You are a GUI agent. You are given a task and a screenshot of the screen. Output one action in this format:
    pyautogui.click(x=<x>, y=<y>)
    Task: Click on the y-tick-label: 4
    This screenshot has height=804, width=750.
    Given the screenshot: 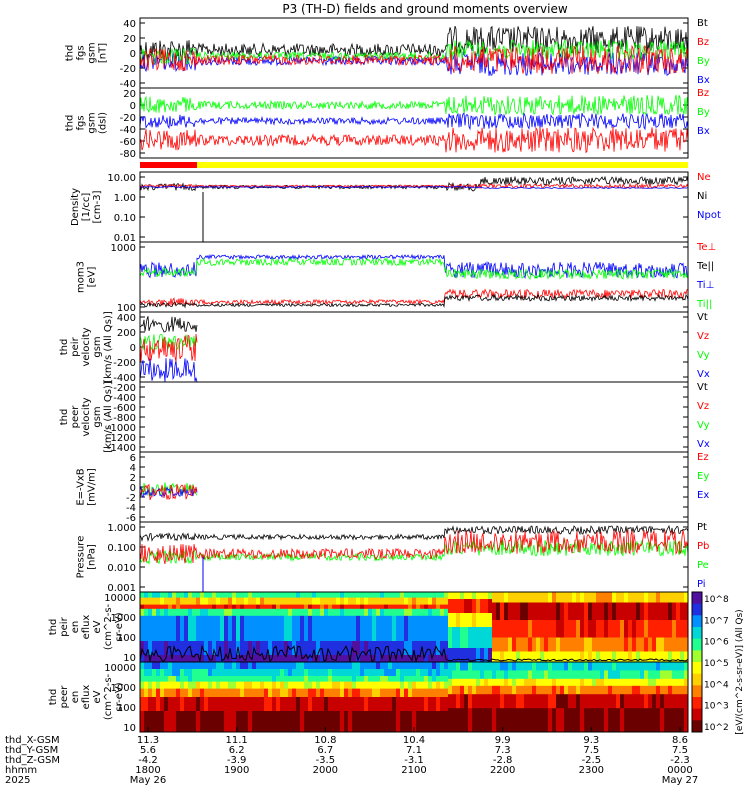 What is the action you would take?
    pyautogui.click(x=133, y=468)
    